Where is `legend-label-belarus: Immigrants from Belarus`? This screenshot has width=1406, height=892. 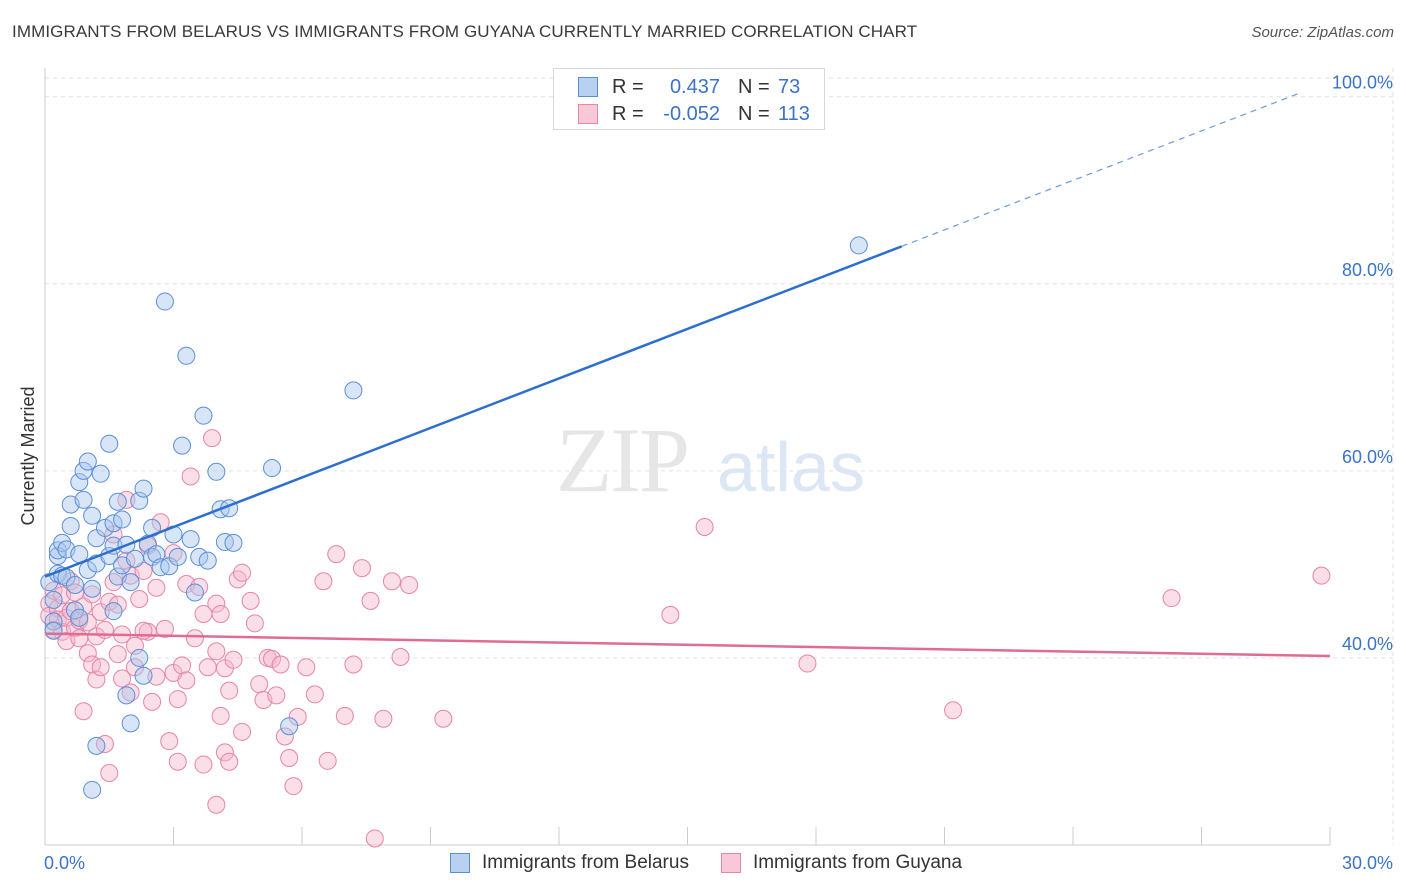 legend-label-belarus: Immigrants from Belarus is located at coordinates (585, 862).